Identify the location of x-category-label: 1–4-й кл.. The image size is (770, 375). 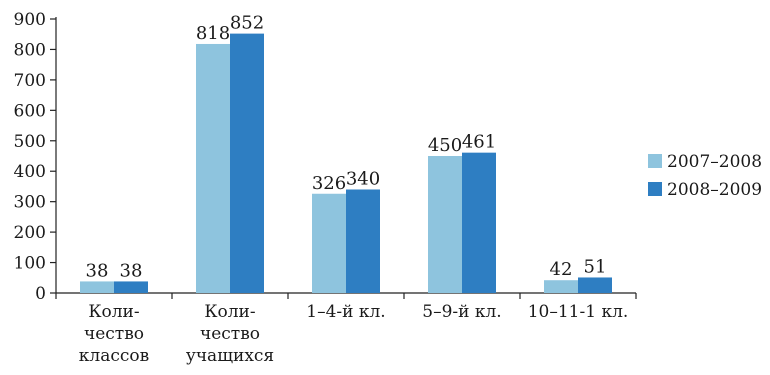
(345, 312).